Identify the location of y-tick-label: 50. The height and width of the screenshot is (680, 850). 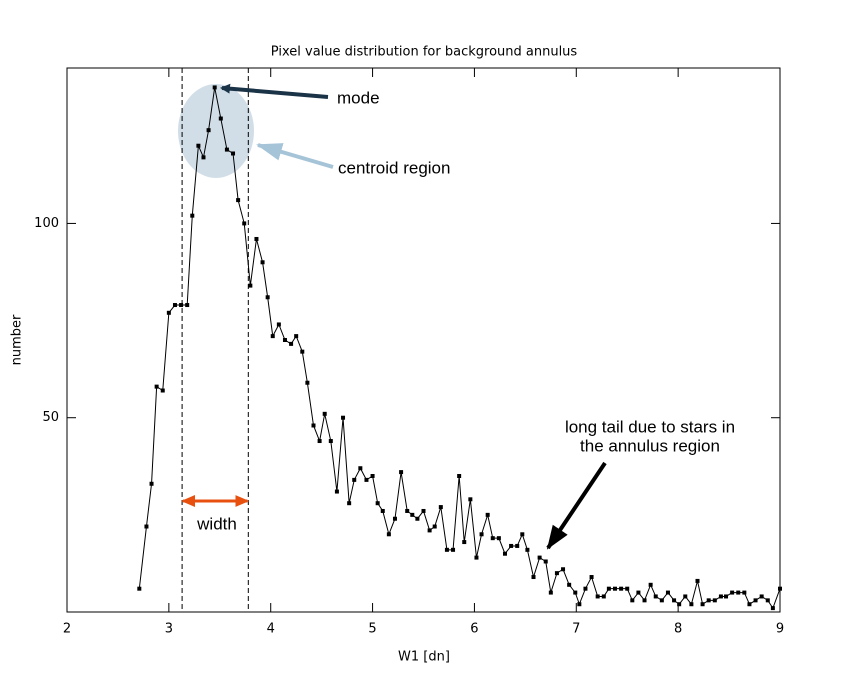
(50, 417).